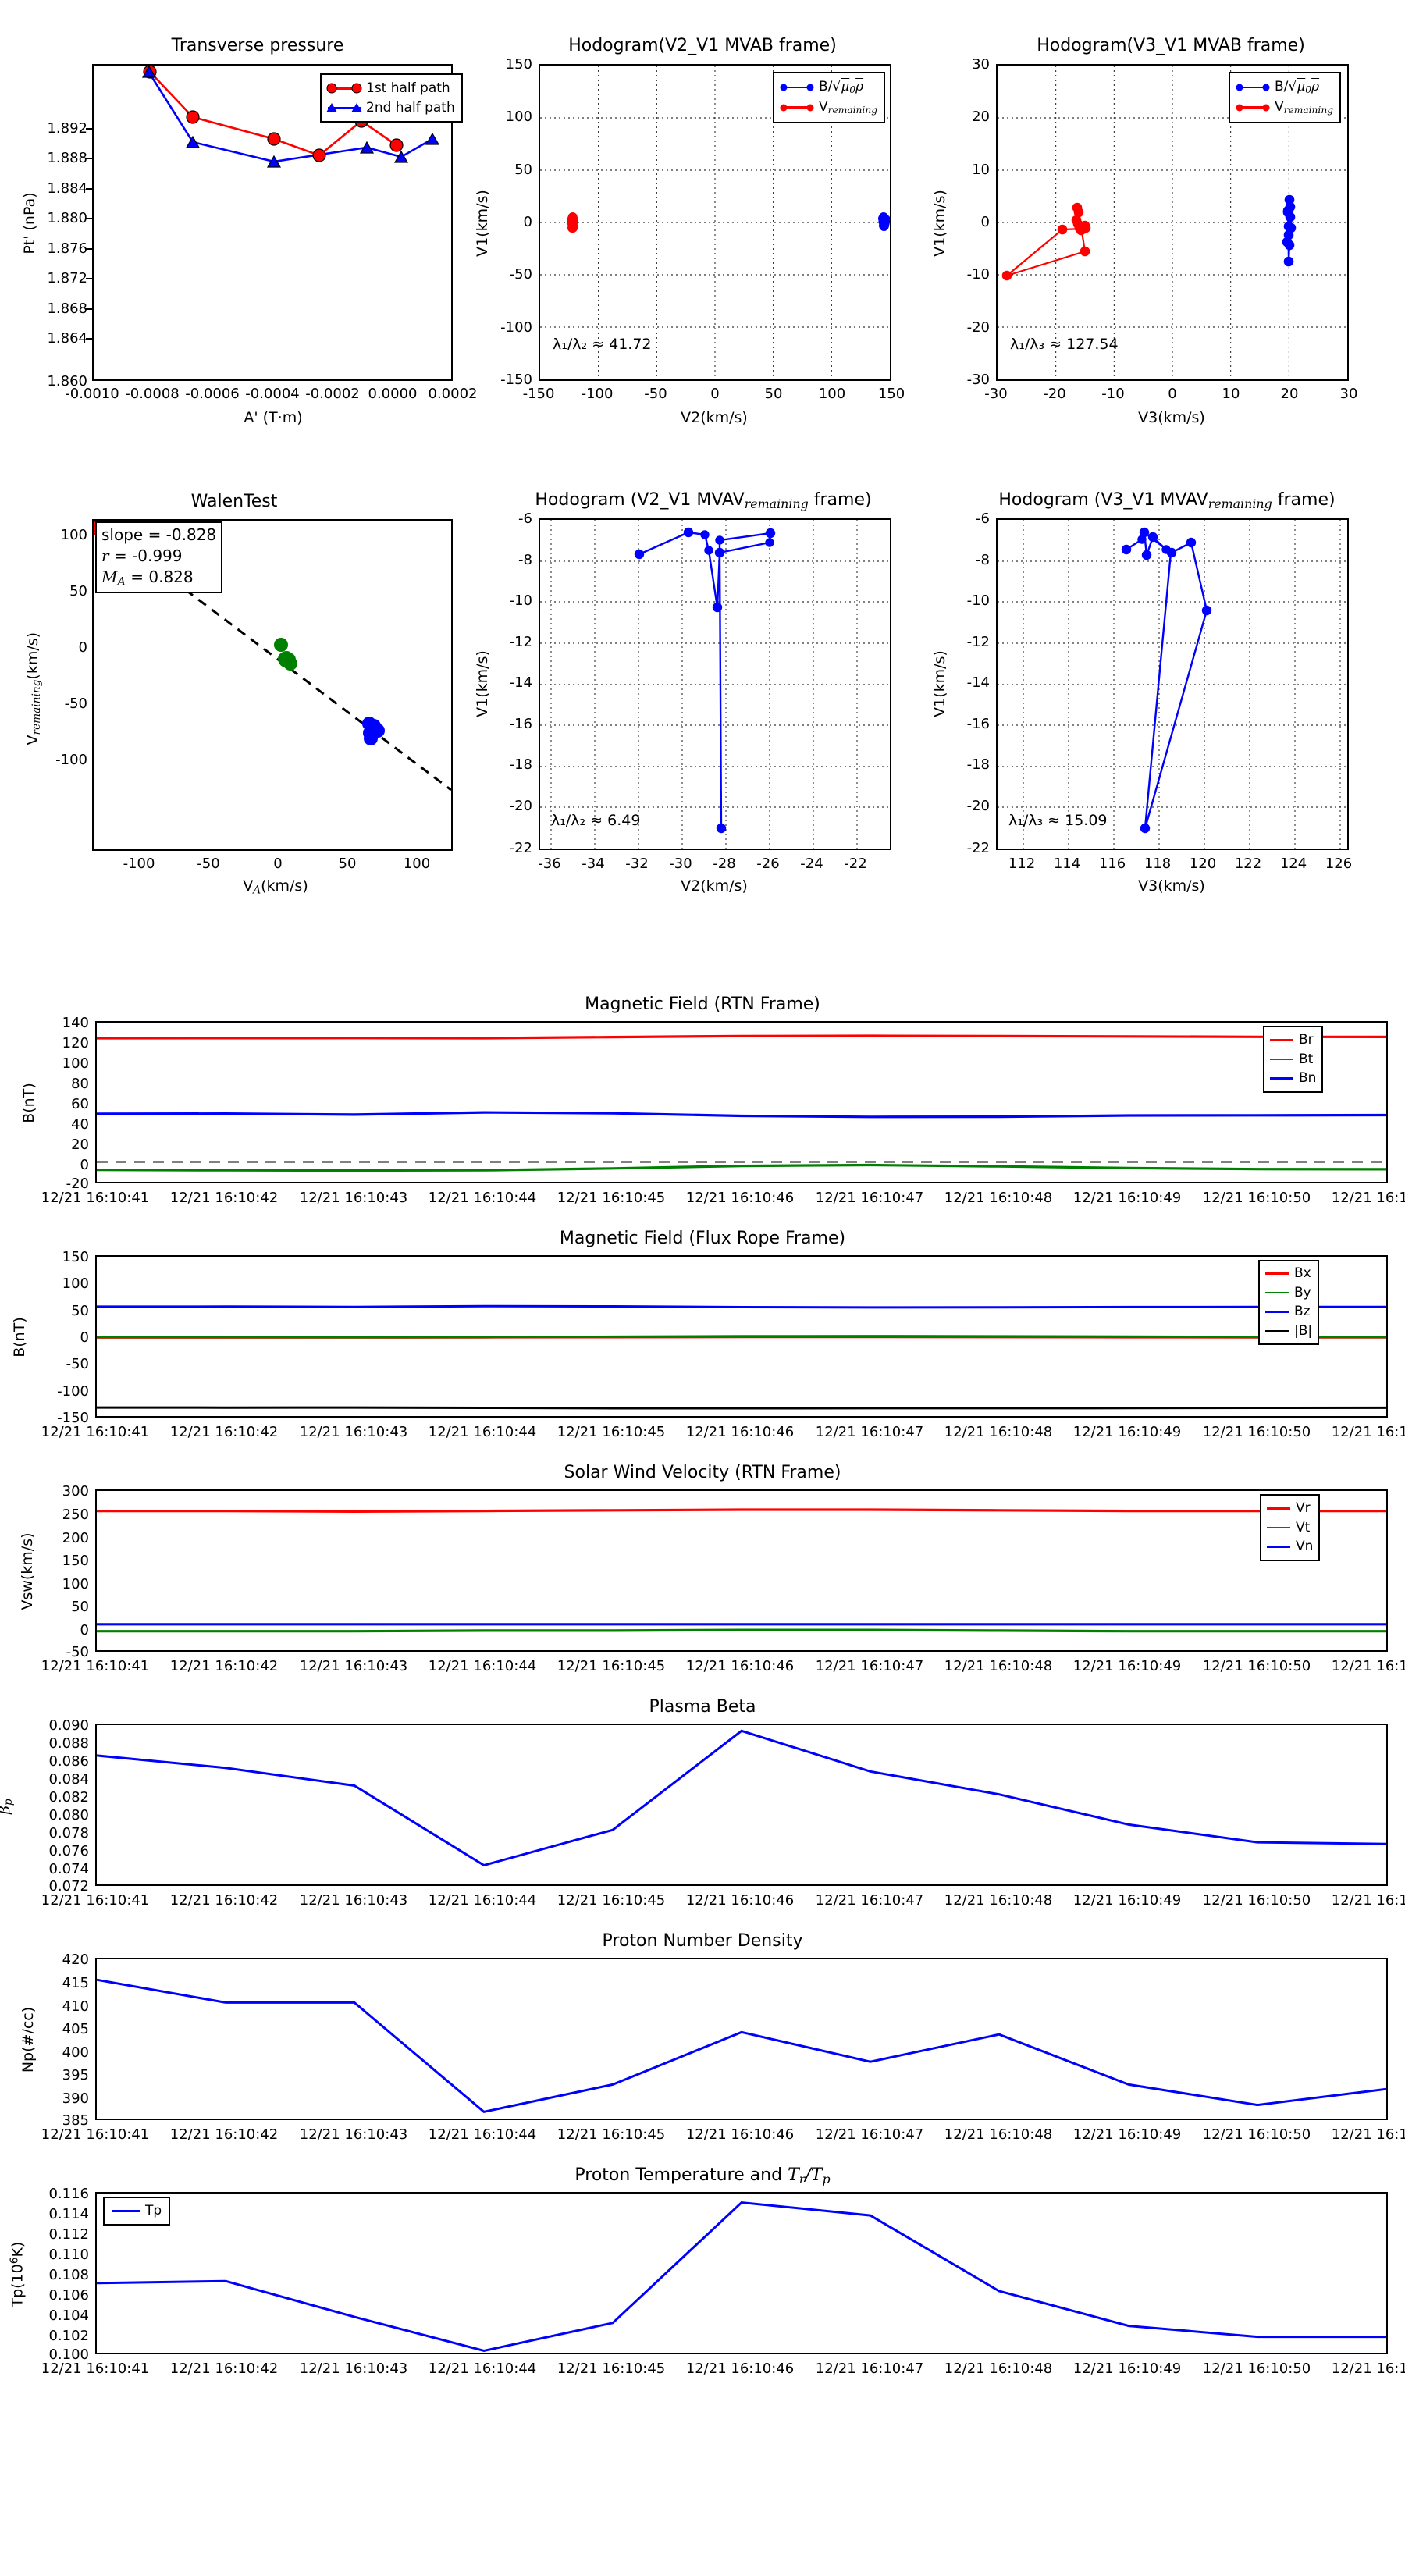  What do you see at coordinates (1054, 394) in the screenshot?
I see `xtick: -20` at bounding box center [1054, 394].